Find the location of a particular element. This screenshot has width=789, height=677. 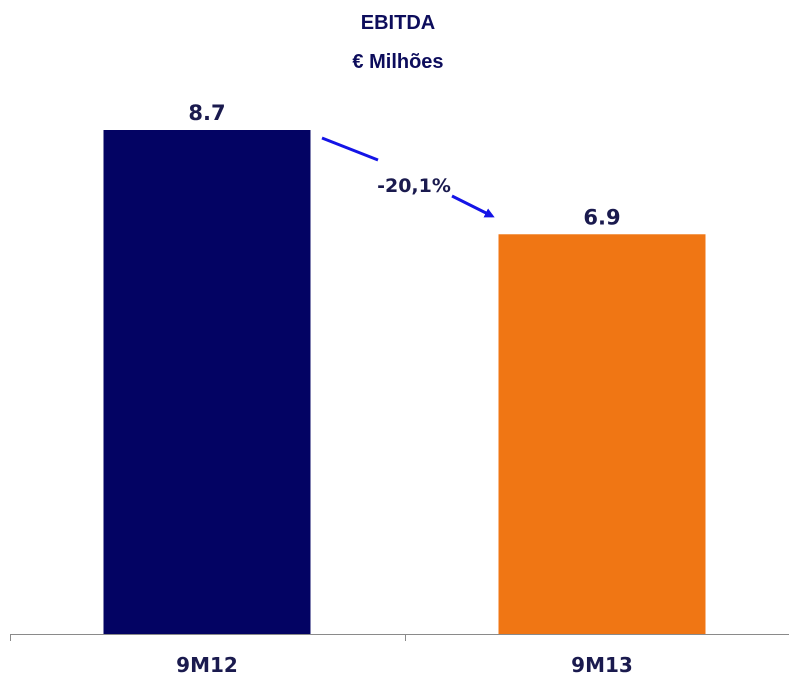

chart-title: EBITDA is located at coordinates (398, 23).